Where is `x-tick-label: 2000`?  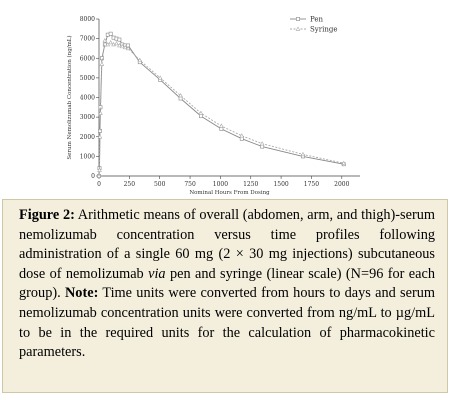
x-tick-label: 2000 is located at coordinates (341, 184).